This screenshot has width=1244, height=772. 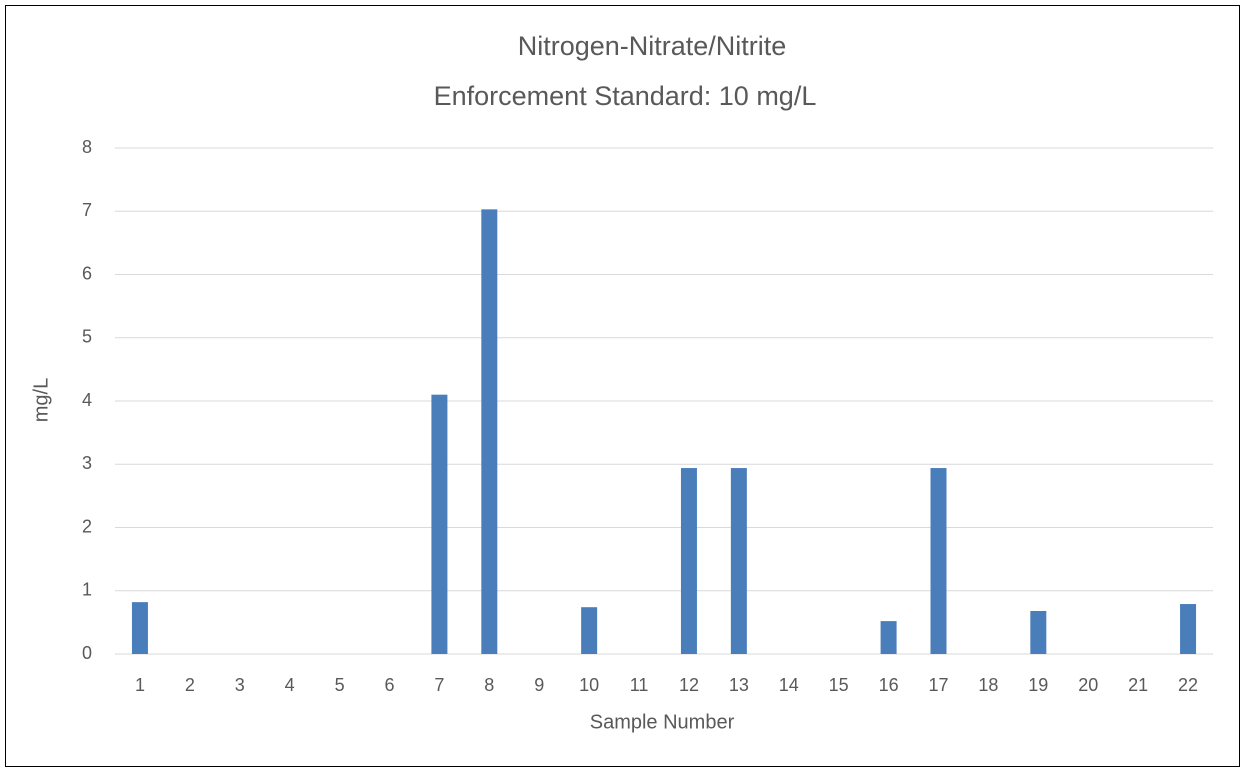 What do you see at coordinates (625, 96) in the screenshot?
I see `chart-subtitle: Enforcement Standard: 10 mg/L` at bounding box center [625, 96].